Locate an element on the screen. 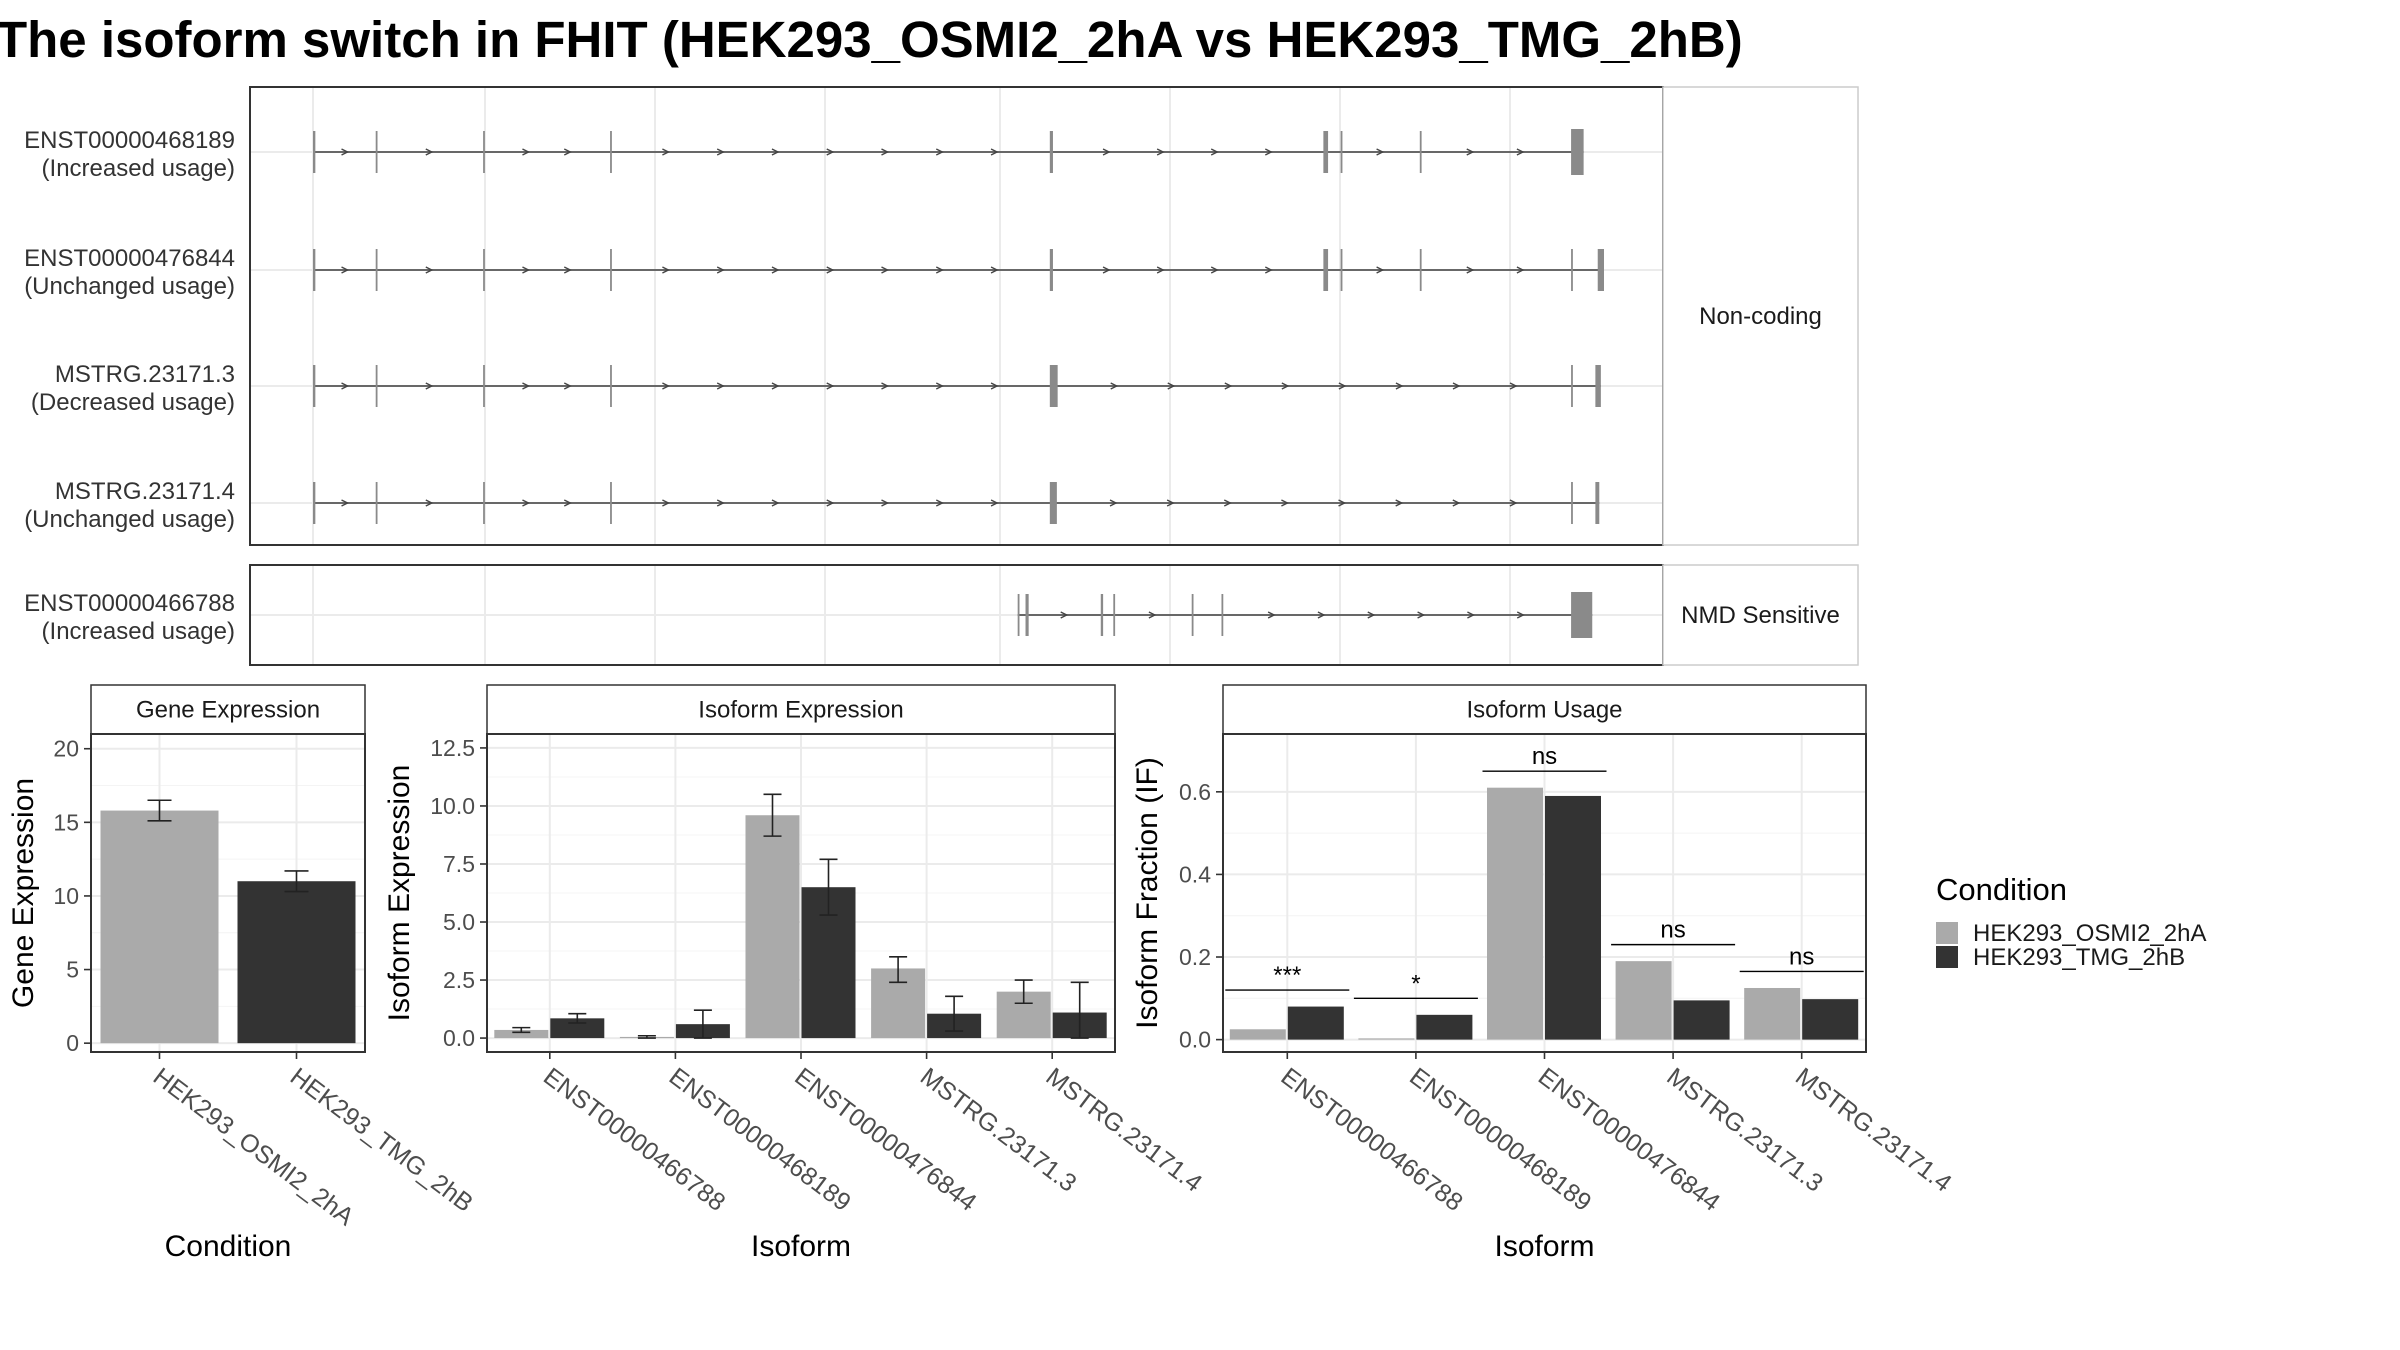 The image size is (2400, 1350). y-tick-label: 0.2 is located at coordinates (1195, 957).